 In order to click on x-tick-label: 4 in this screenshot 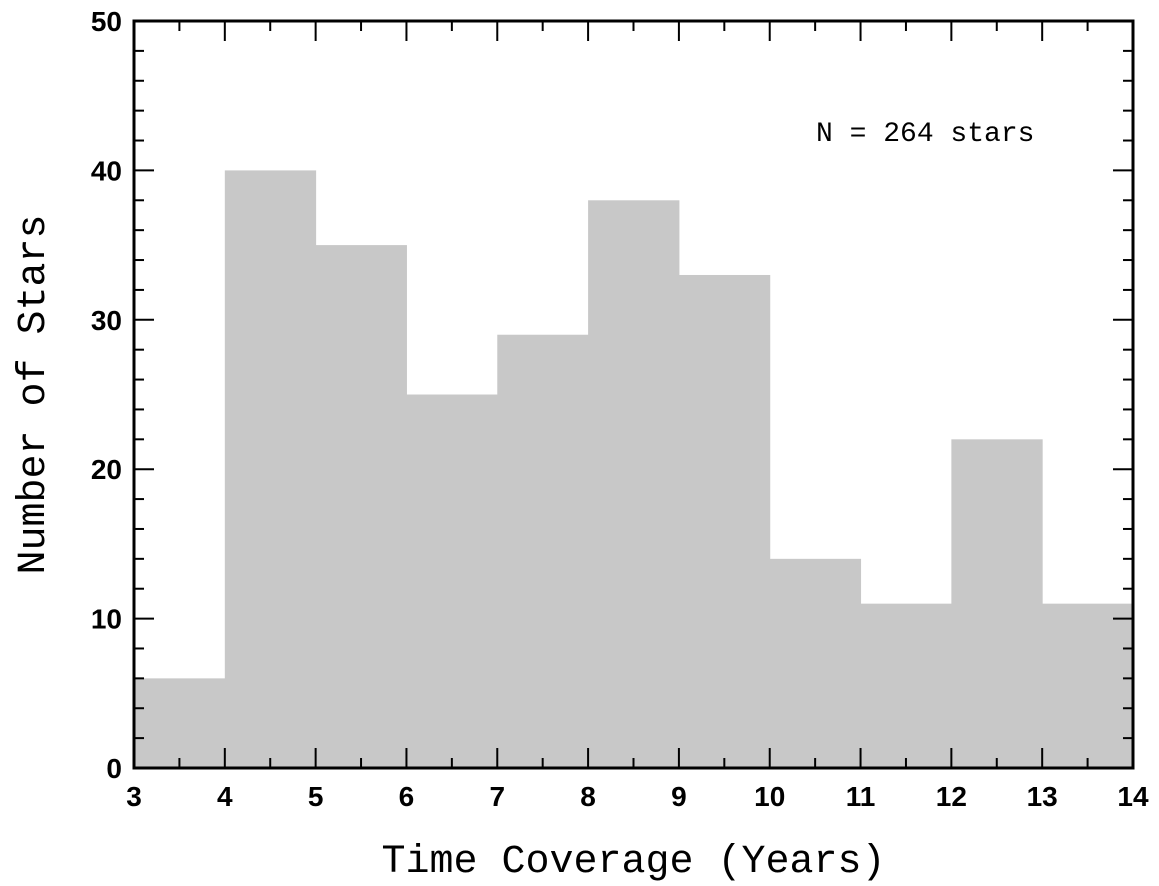, I will do `click(225, 796)`.